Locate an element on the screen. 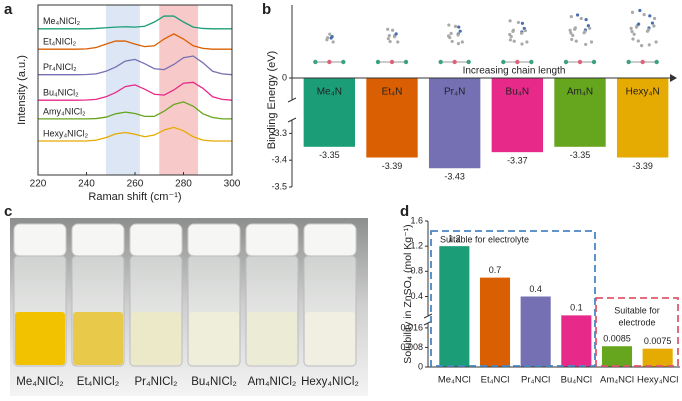 The height and width of the screenshot is (401, 682). y-tick-label: 0 is located at coordinates (420, 366).